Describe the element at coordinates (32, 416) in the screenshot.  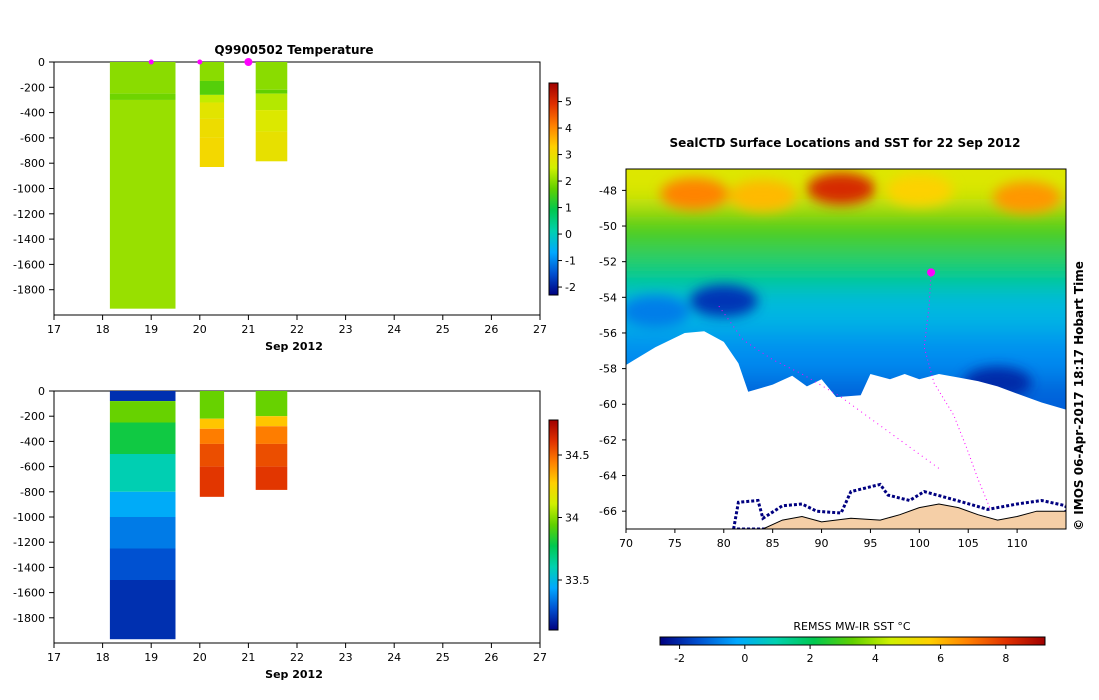
I see `salinity-y-tick-label: -200` at that location.